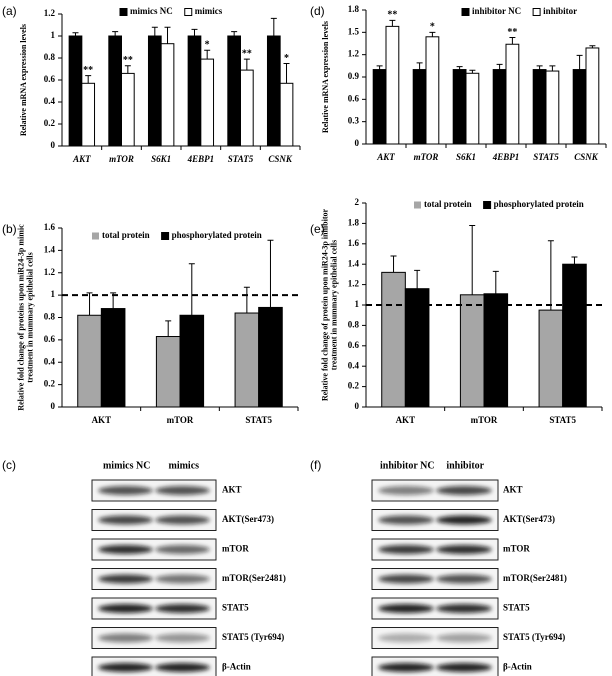 This screenshot has width=612, height=676. I want to click on significance: **, so click(247, 53).